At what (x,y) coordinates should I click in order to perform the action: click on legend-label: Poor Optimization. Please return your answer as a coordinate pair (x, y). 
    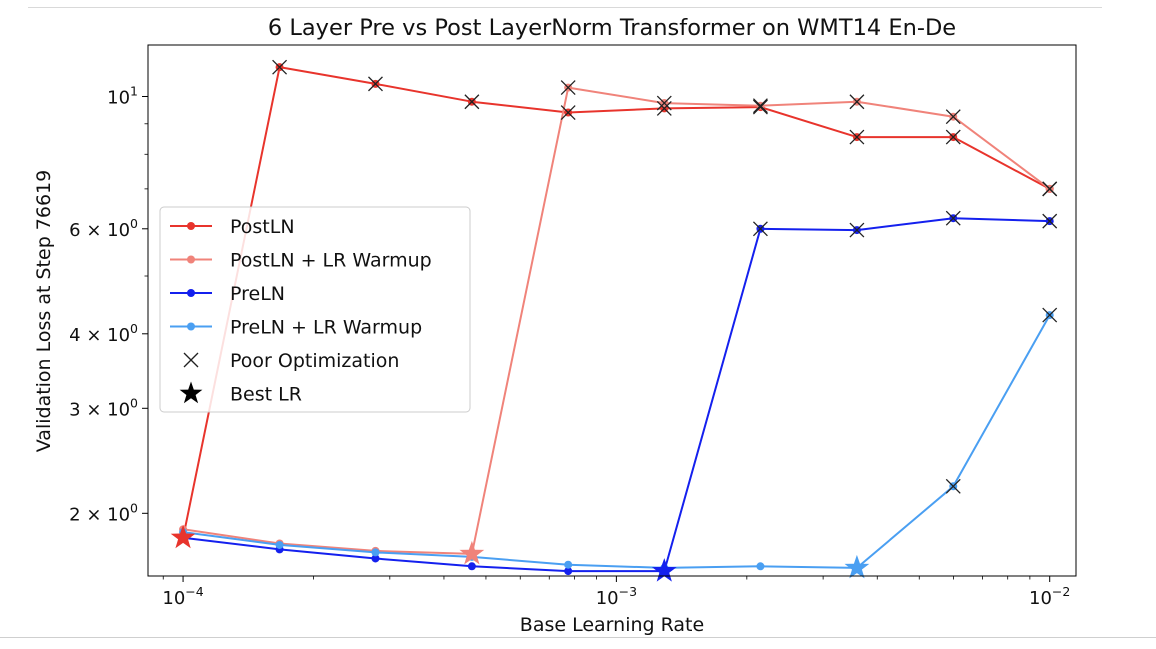
    Looking at the image, I should click on (314, 361).